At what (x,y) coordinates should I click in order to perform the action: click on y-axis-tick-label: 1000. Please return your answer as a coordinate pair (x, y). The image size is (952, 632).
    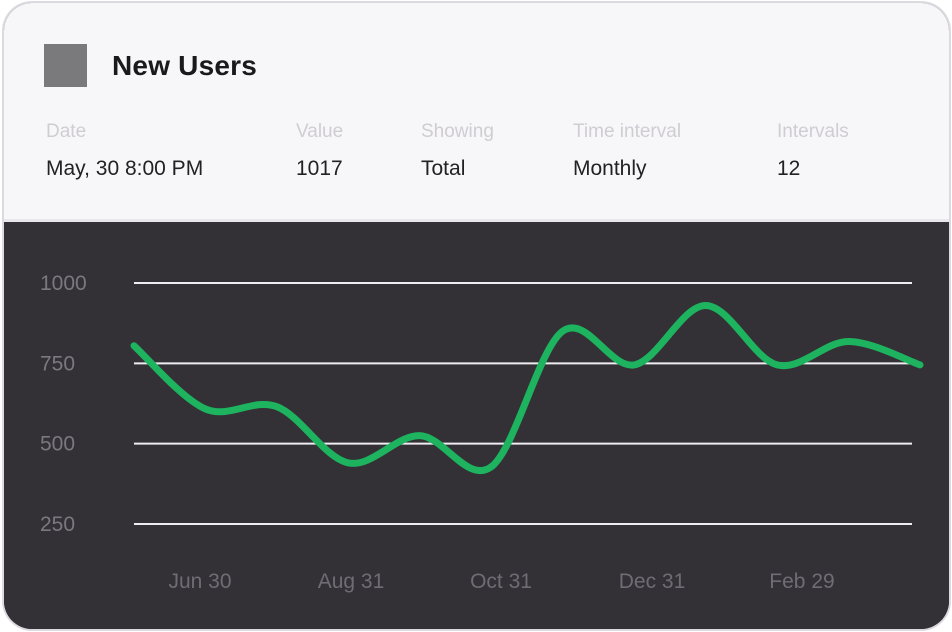
    Looking at the image, I should click on (63, 283).